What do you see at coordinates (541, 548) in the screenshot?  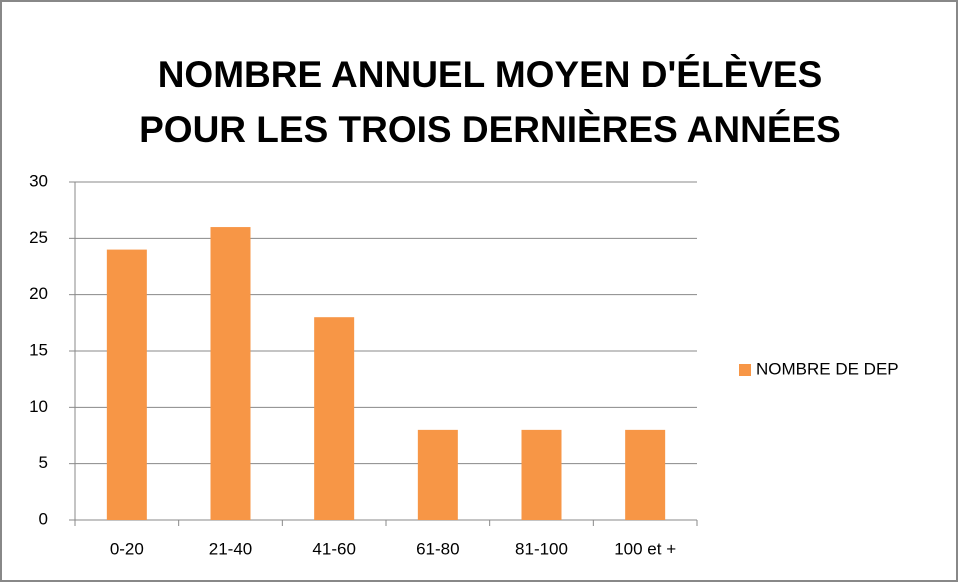 I see `x-tick-label: 81-100` at bounding box center [541, 548].